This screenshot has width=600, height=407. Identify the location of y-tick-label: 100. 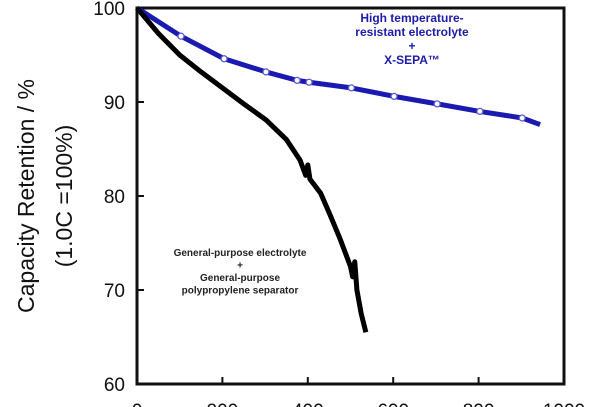
(109, 10).